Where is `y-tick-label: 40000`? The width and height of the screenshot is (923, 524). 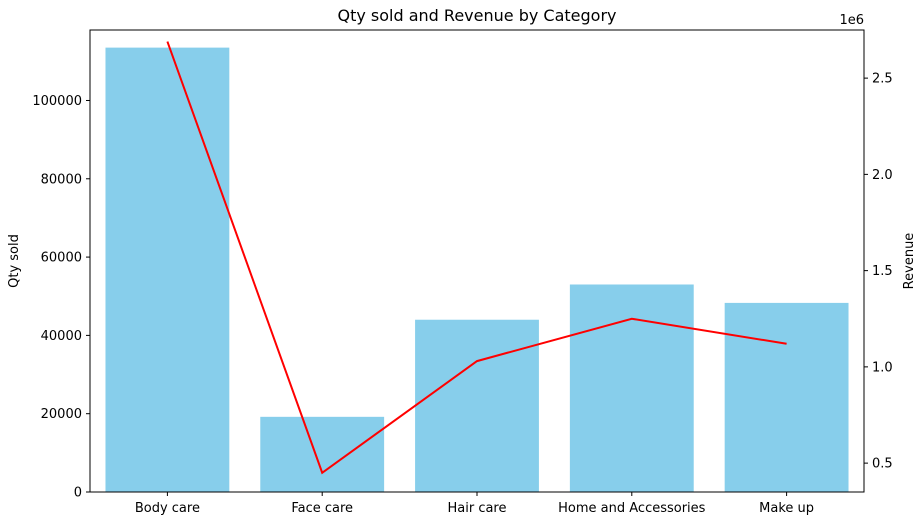 y-tick-label: 40000 is located at coordinates (61, 336).